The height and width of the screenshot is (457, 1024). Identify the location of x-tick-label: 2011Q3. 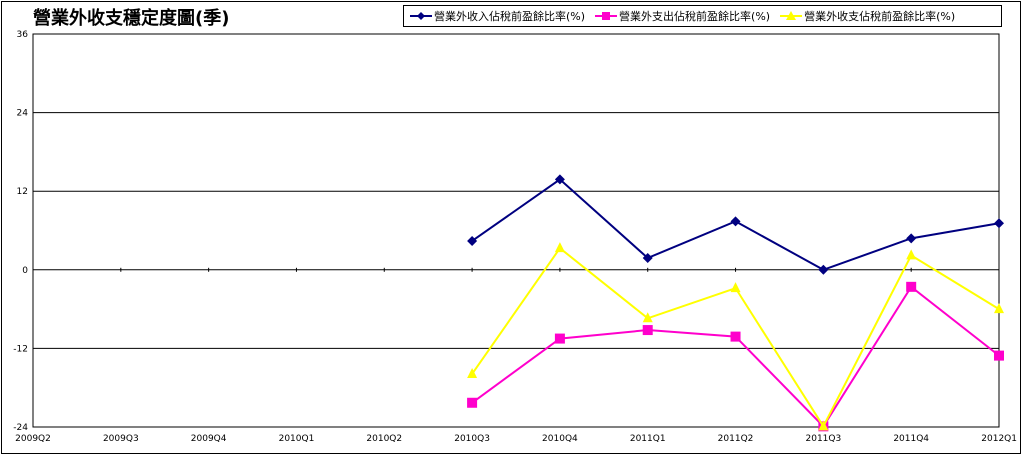
(824, 439).